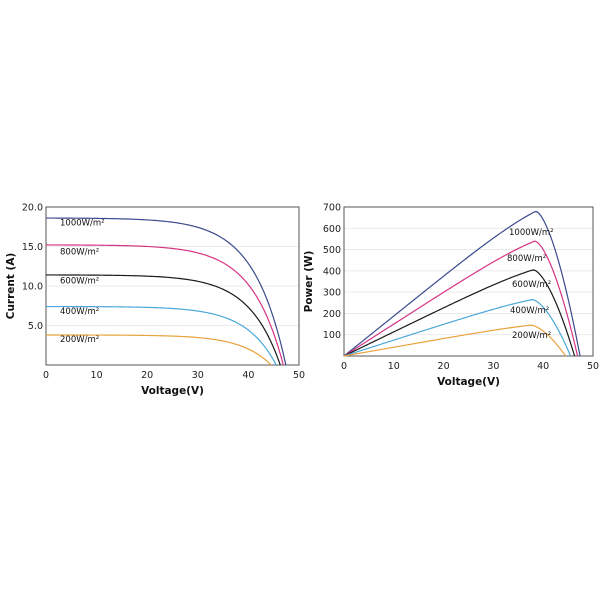 The height and width of the screenshot is (604, 600). What do you see at coordinates (35, 326) in the screenshot?
I see `y-tick-label: 5.0` at bounding box center [35, 326].